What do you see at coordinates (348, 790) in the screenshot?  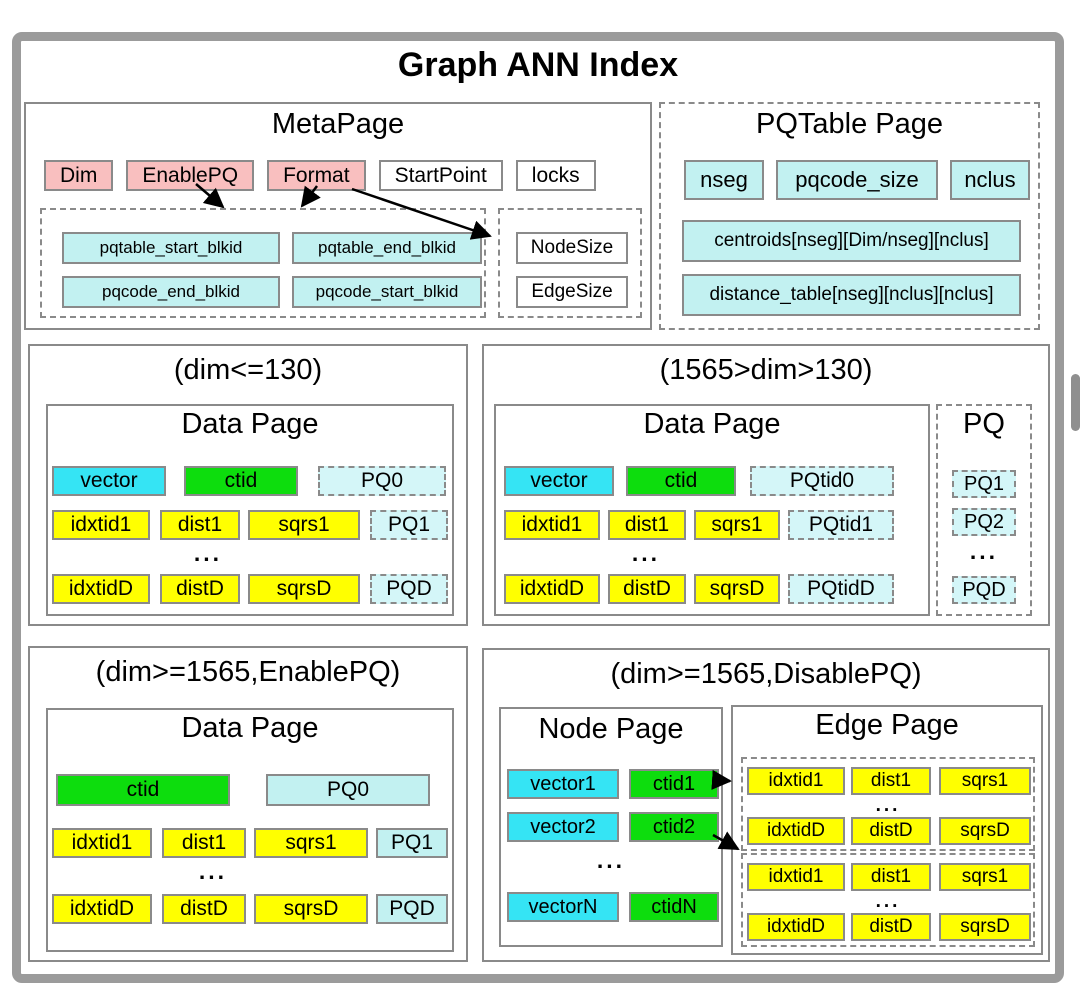 I see `dim-large-enablepq-cell-pq0: PQ0` at bounding box center [348, 790].